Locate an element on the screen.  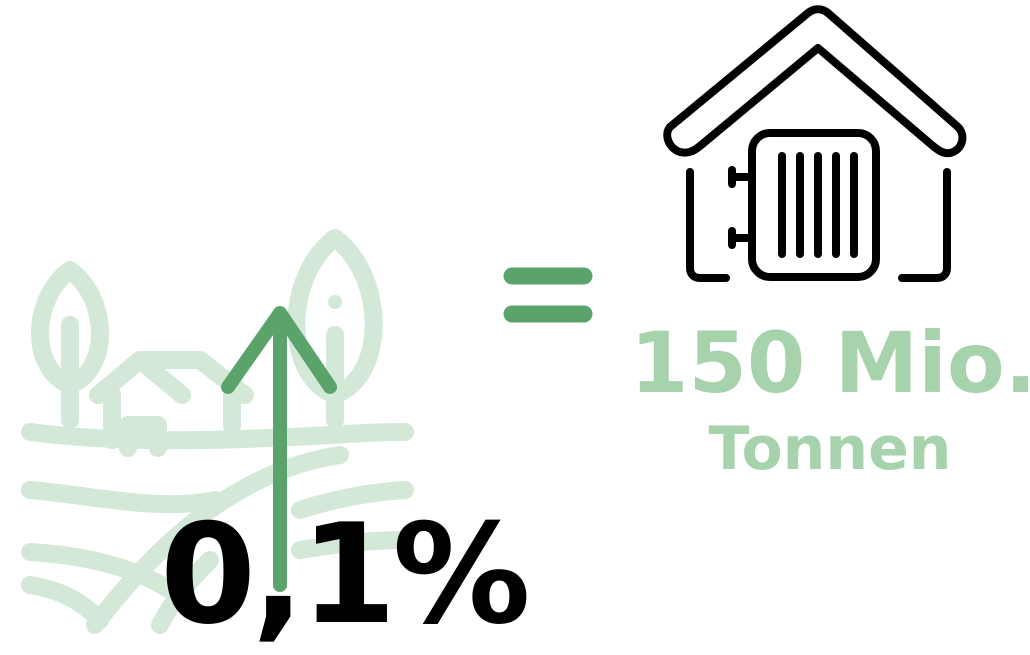
house-heating-radiator-icon is located at coordinates (815, 143).